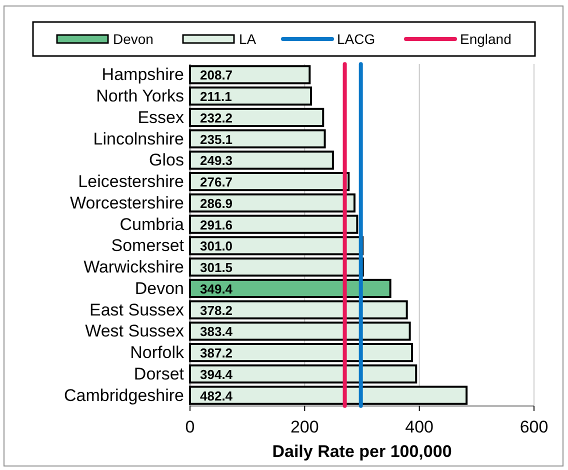  What do you see at coordinates (216, 139) in the screenshot?
I see `data-label: 235.1` at bounding box center [216, 139].